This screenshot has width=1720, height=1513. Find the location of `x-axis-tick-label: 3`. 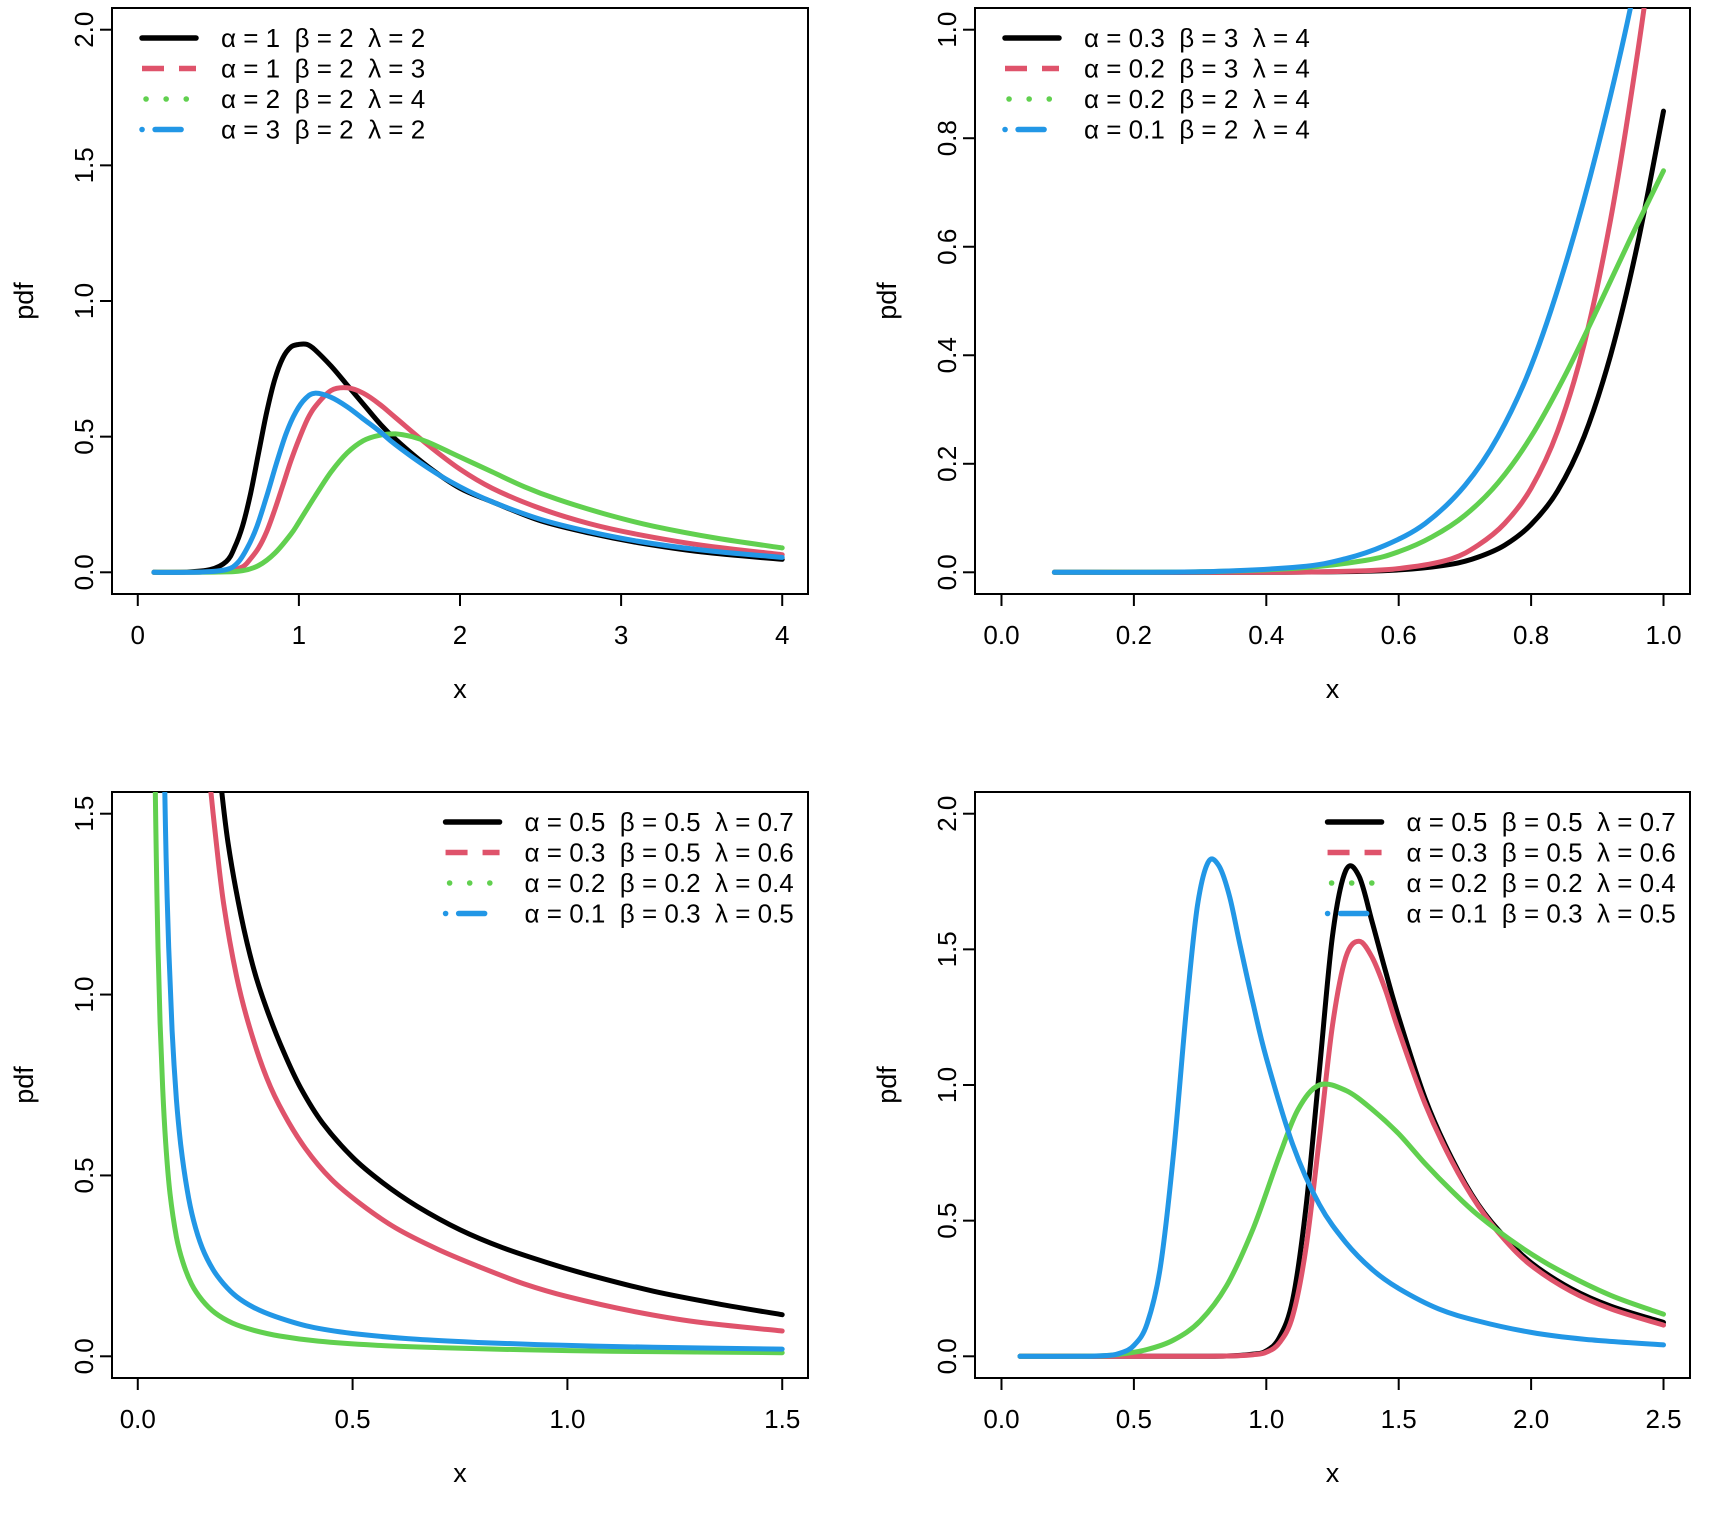

x-axis-tick-label: 3 is located at coordinates (621, 635).